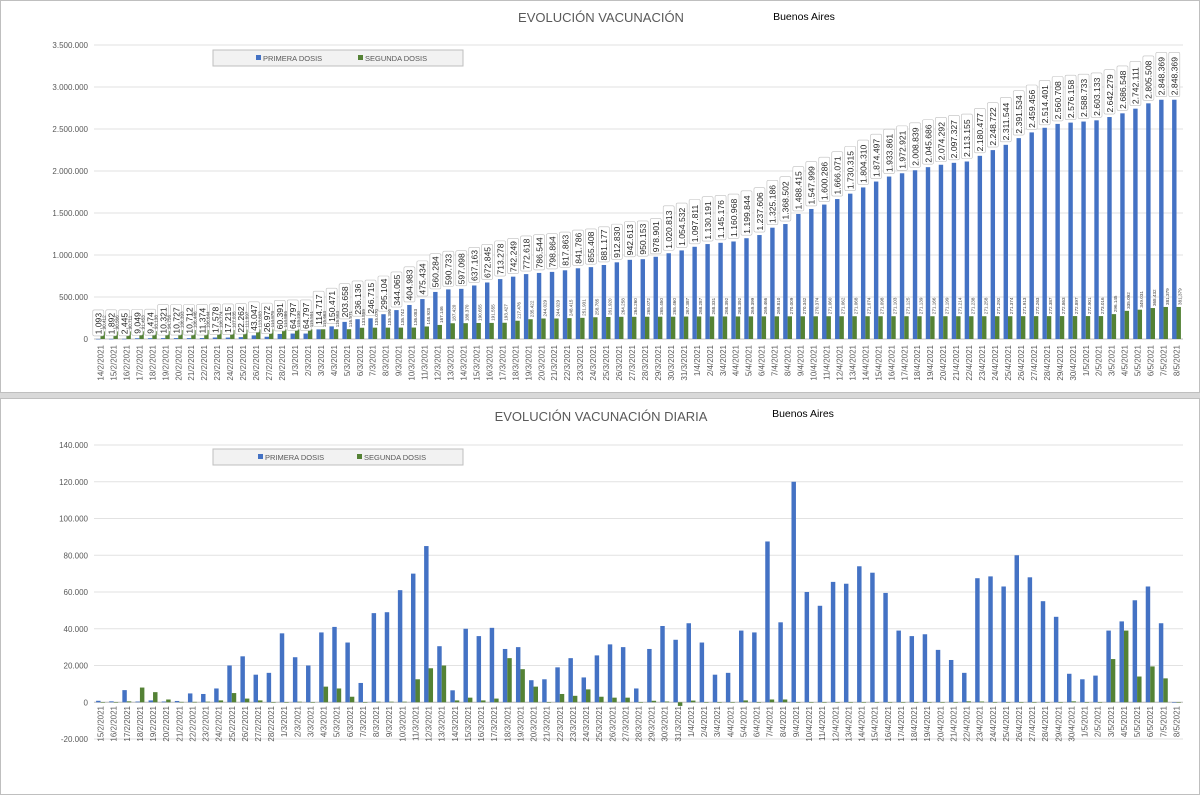 The height and width of the screenshot is (795, 1200). Describe the element at coordinates (298, 319) in the screenshot. I see `data-label-group: 115.230` at that location.